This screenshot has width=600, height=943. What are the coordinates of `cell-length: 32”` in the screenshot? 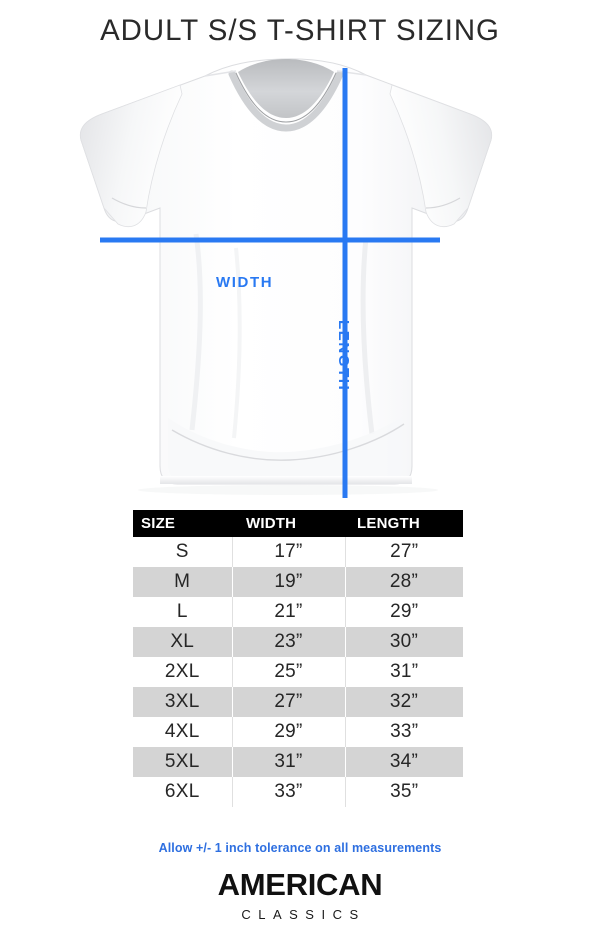 It's located at (404, 702).